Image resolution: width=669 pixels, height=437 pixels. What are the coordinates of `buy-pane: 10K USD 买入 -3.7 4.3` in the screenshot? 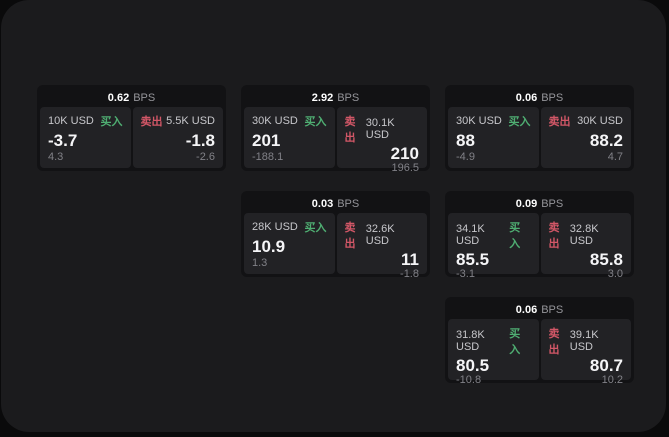 It's located at (85, 137).